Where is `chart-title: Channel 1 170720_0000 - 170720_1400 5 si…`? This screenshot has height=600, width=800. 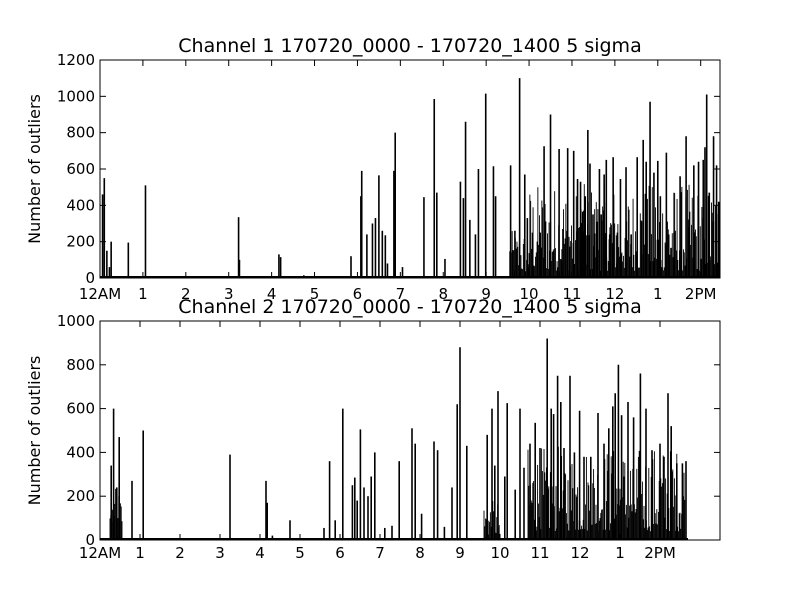
chart-title: Channel 1 170720_0000 - 170720_1400 5 si… is located at coordinates (409, 46).